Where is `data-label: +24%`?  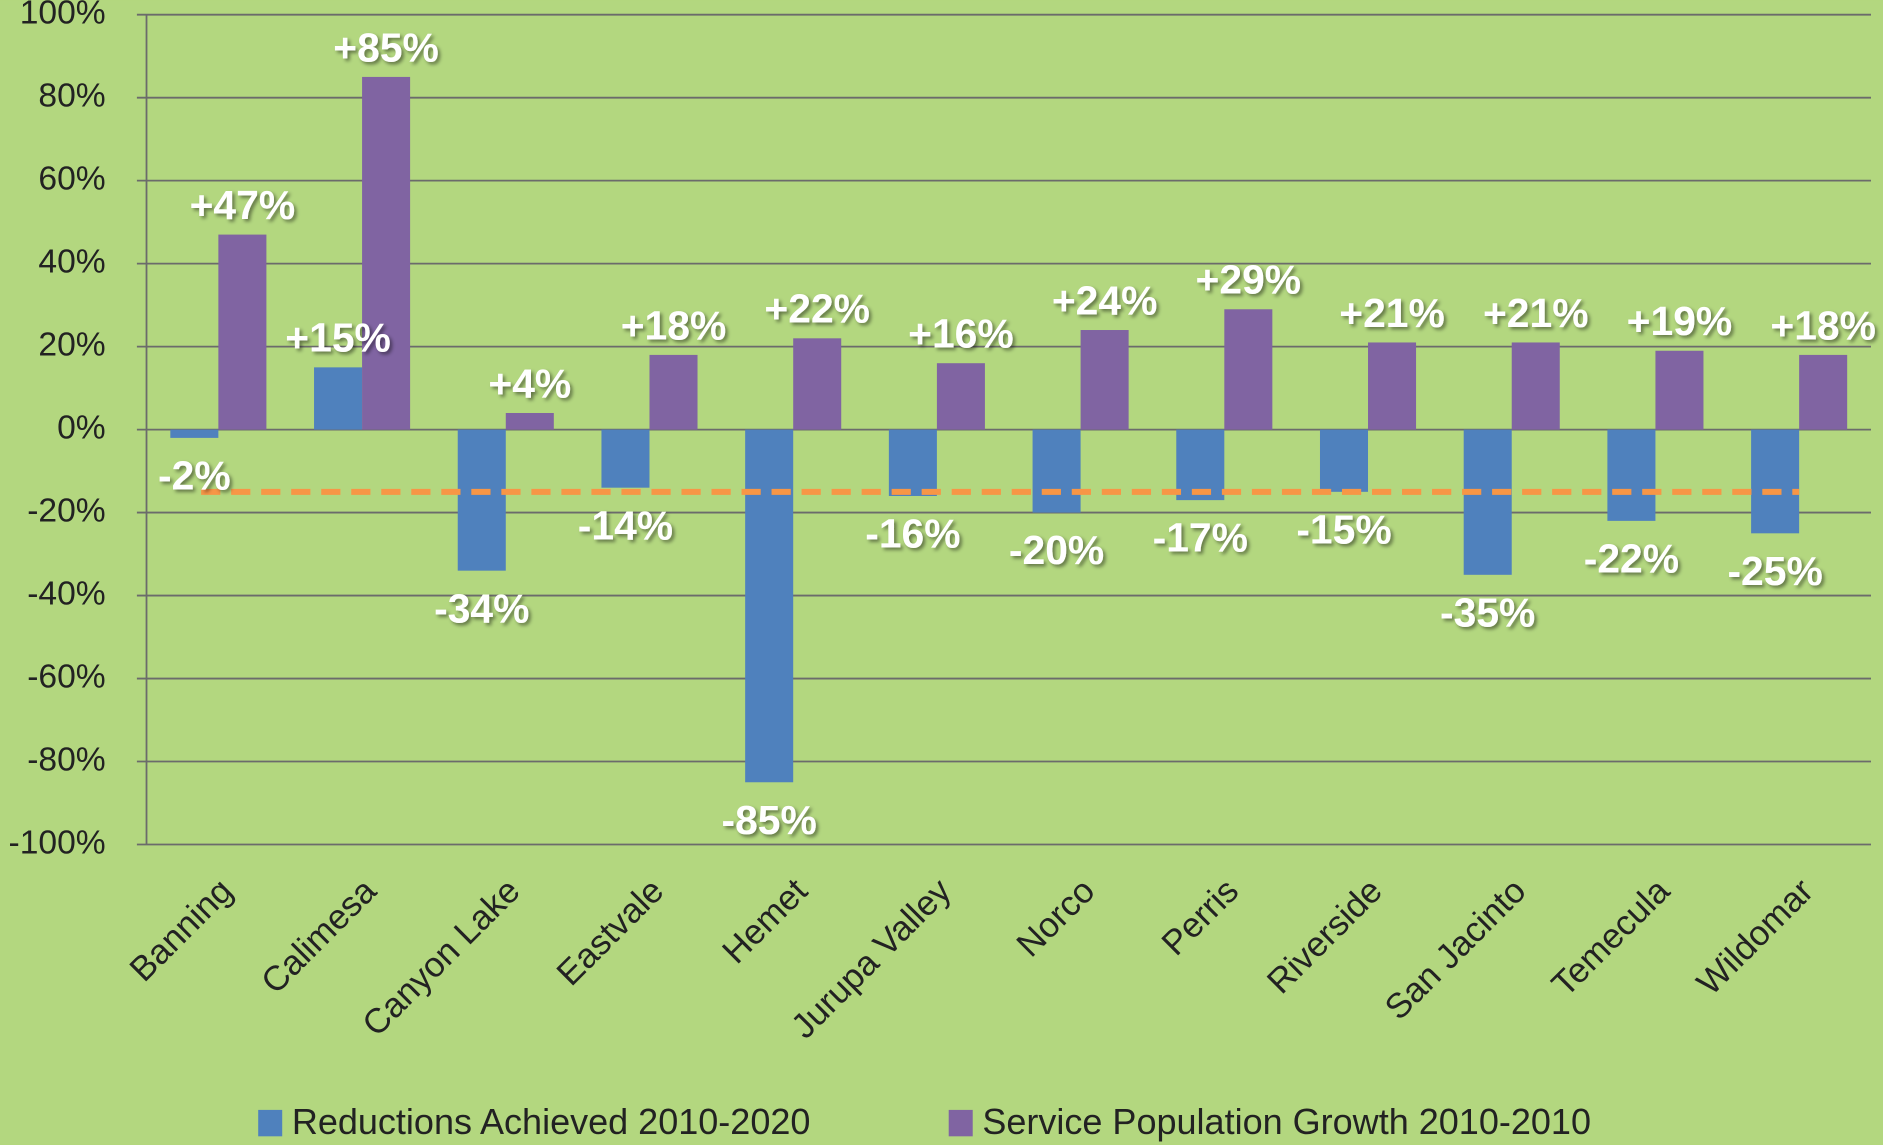
data-label: +24% is located at coordinates (1105, 300).